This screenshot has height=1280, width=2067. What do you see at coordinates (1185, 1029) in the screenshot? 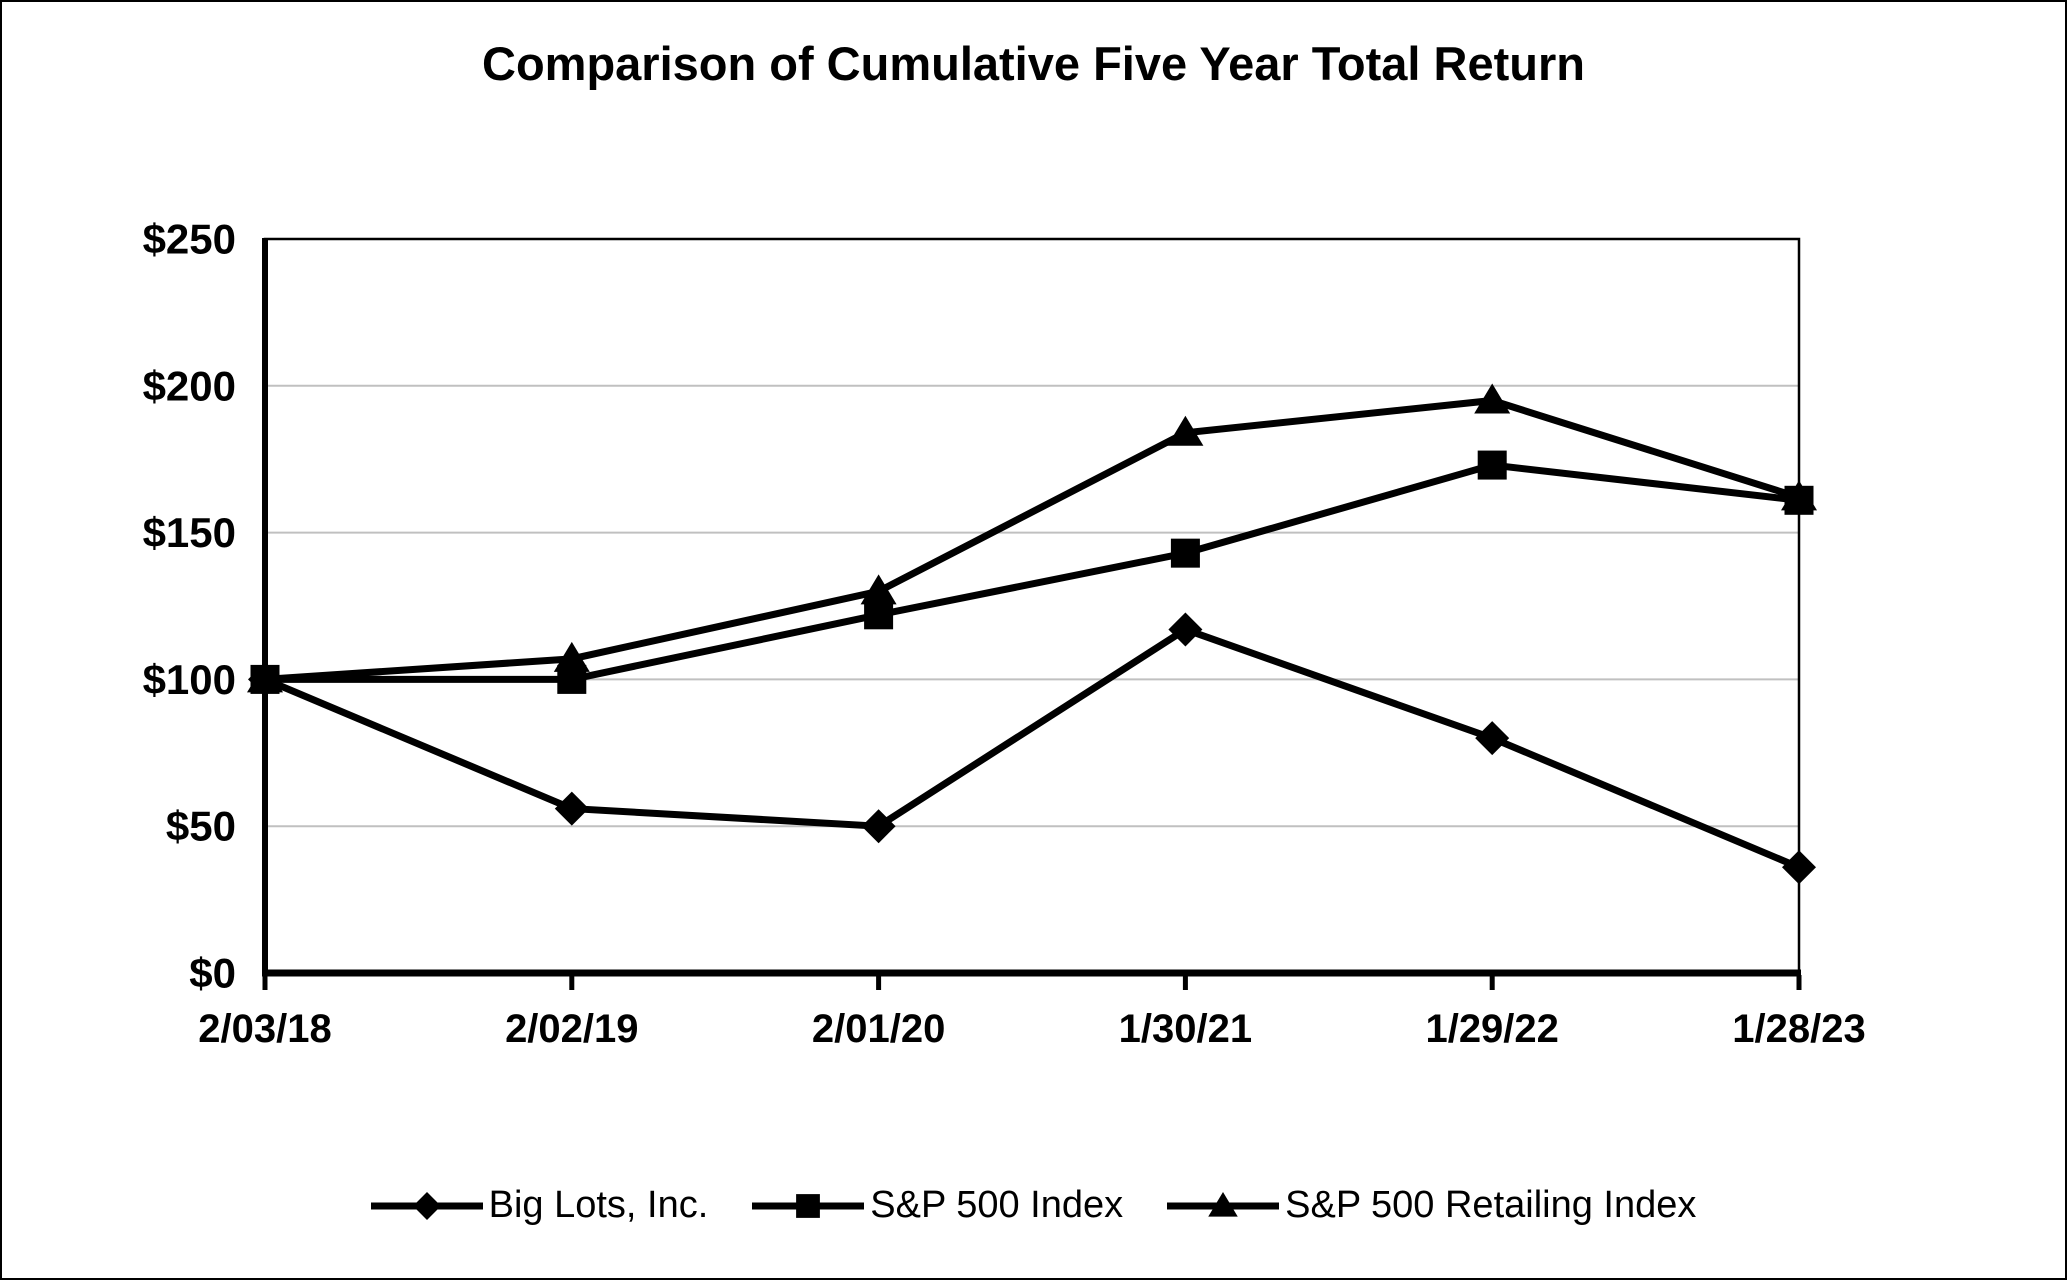
I see `x-axis-tick-label: 1/30/21` at bounding box center [1185, 1029].